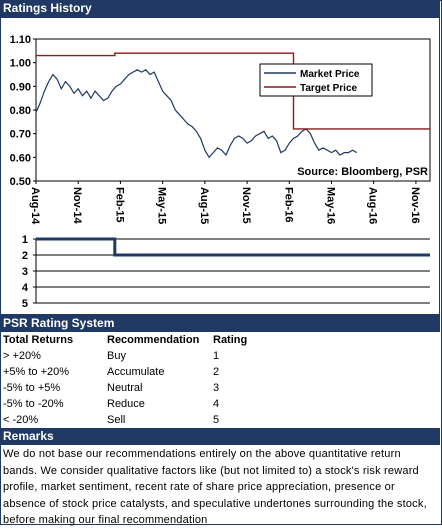  What do you see at coordinates (220, 8) in the screenshot?
I see `ratings-history-header: Ratings History` at bounding box center [220, 8].